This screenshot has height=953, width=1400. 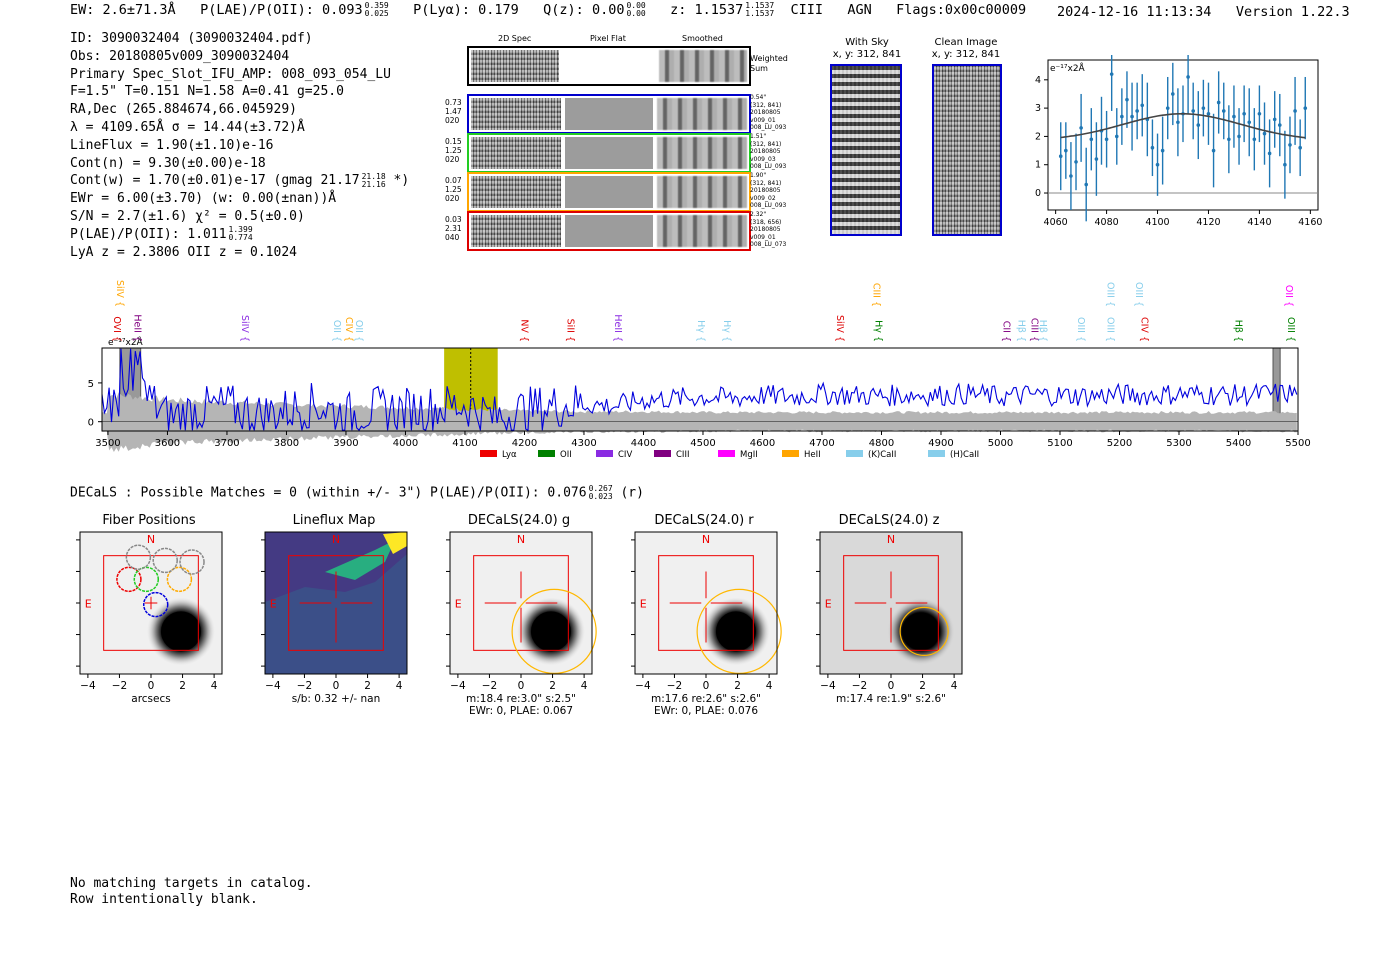 What do you see at coordinates (515, 38) in the screenshot?
I see `col-2d-spec: 2D Spec` at bounding box center [515, 38].